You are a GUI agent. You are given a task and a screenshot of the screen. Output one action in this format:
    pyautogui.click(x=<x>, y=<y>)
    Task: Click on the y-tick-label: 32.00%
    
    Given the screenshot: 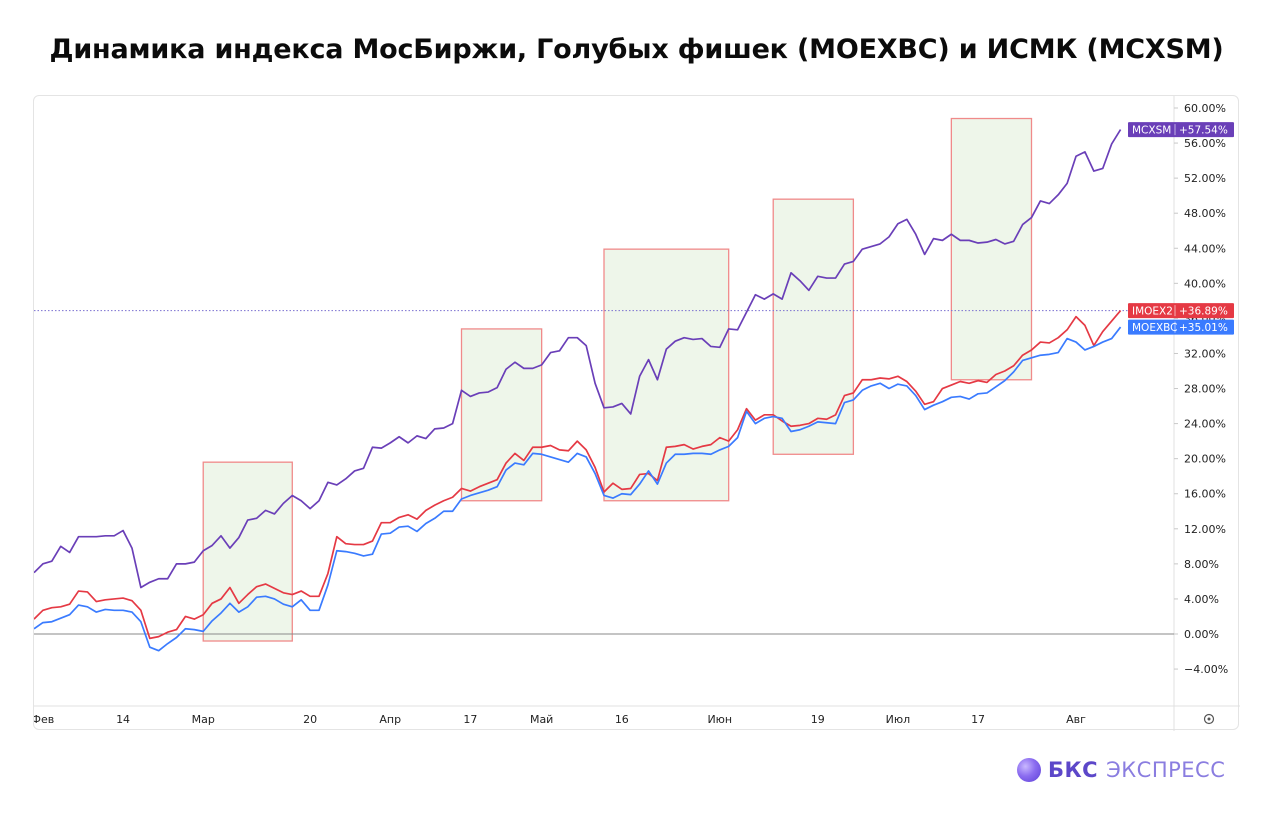 What is the action you would take?
    pyautogui.click(x=1205, y=353)
    